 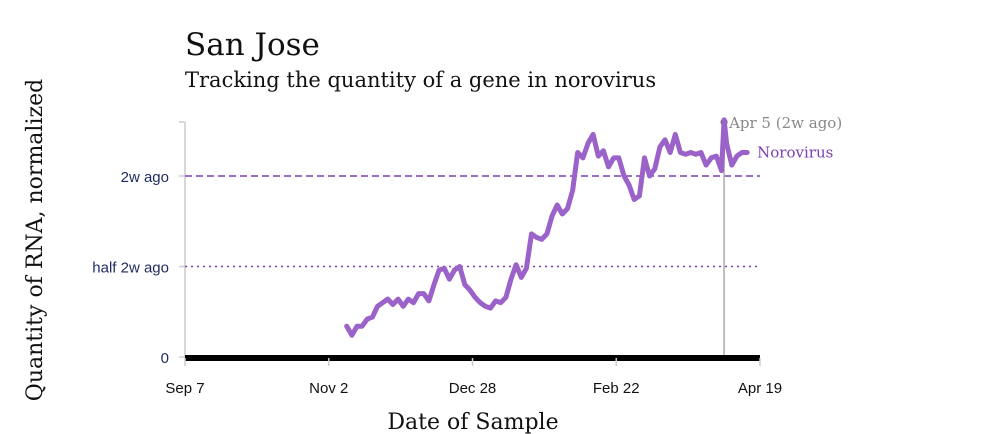 What do you see at coordinates (138, 244) in the screenshot?
I see `y-axis-ticks: 0 half 2w ago 2w ago` at bounding box center [138, 244].